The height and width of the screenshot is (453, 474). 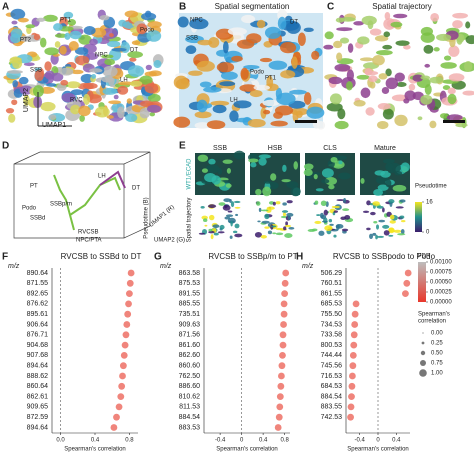 What do you see at coordinates (101, 256) in the screenshot?
I see `chart-title: RVCSB to SSBd to DT` at bounding box center [101, 256].